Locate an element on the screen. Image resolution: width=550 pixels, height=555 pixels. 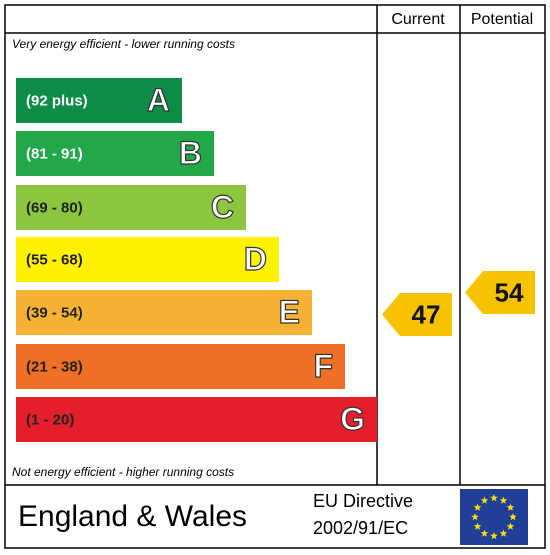
band-range: (69 - 80) is located at coordinates (54, 207).